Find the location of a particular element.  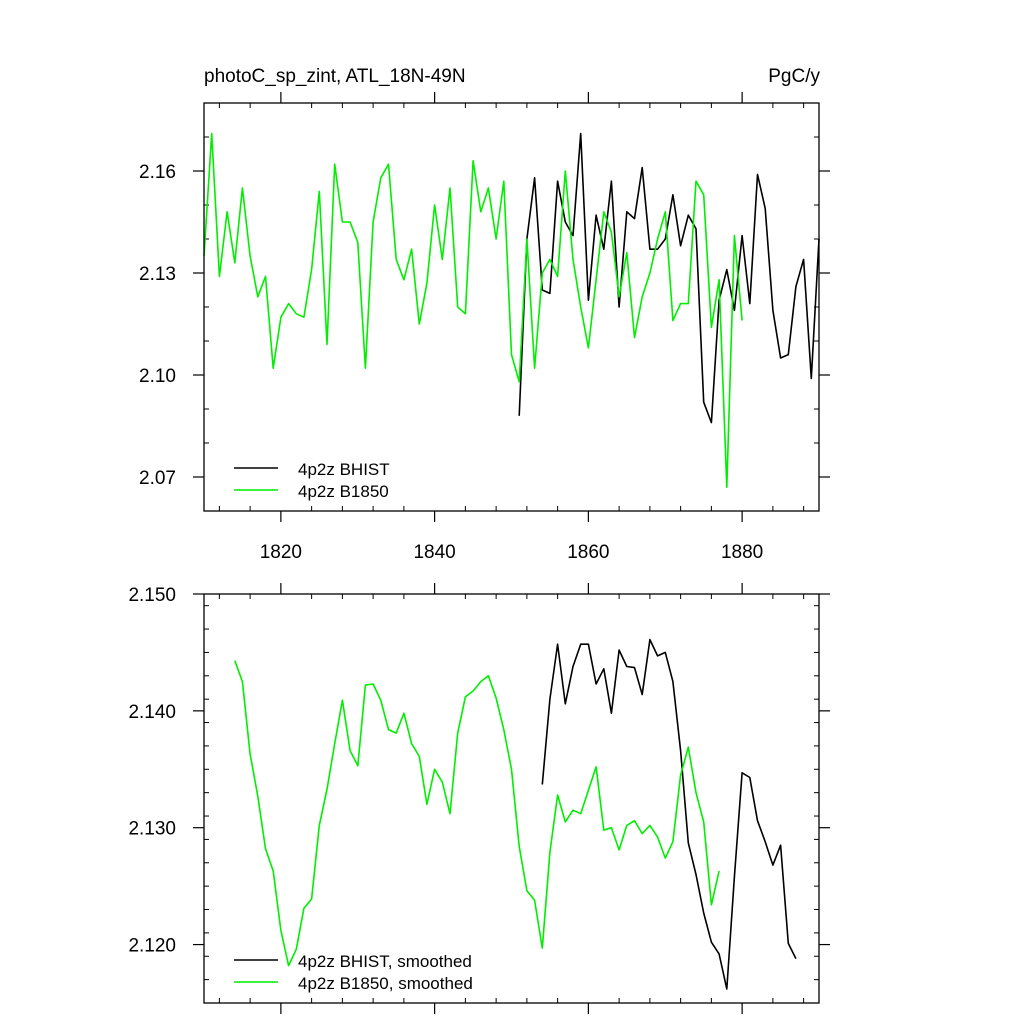

legend-label-bhist-smoothed: 4p2z BHIST, smoothed is located at coordinates (385, 961).